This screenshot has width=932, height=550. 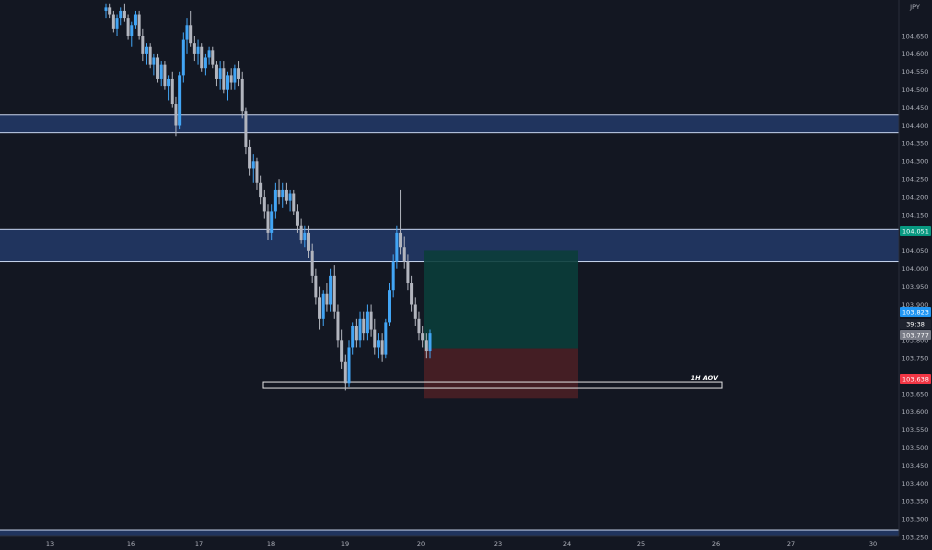 What do you see at coordinates (131, 544) in the screenshot?
I see `time-tick-label: 16` at bounding box center [131, 544].